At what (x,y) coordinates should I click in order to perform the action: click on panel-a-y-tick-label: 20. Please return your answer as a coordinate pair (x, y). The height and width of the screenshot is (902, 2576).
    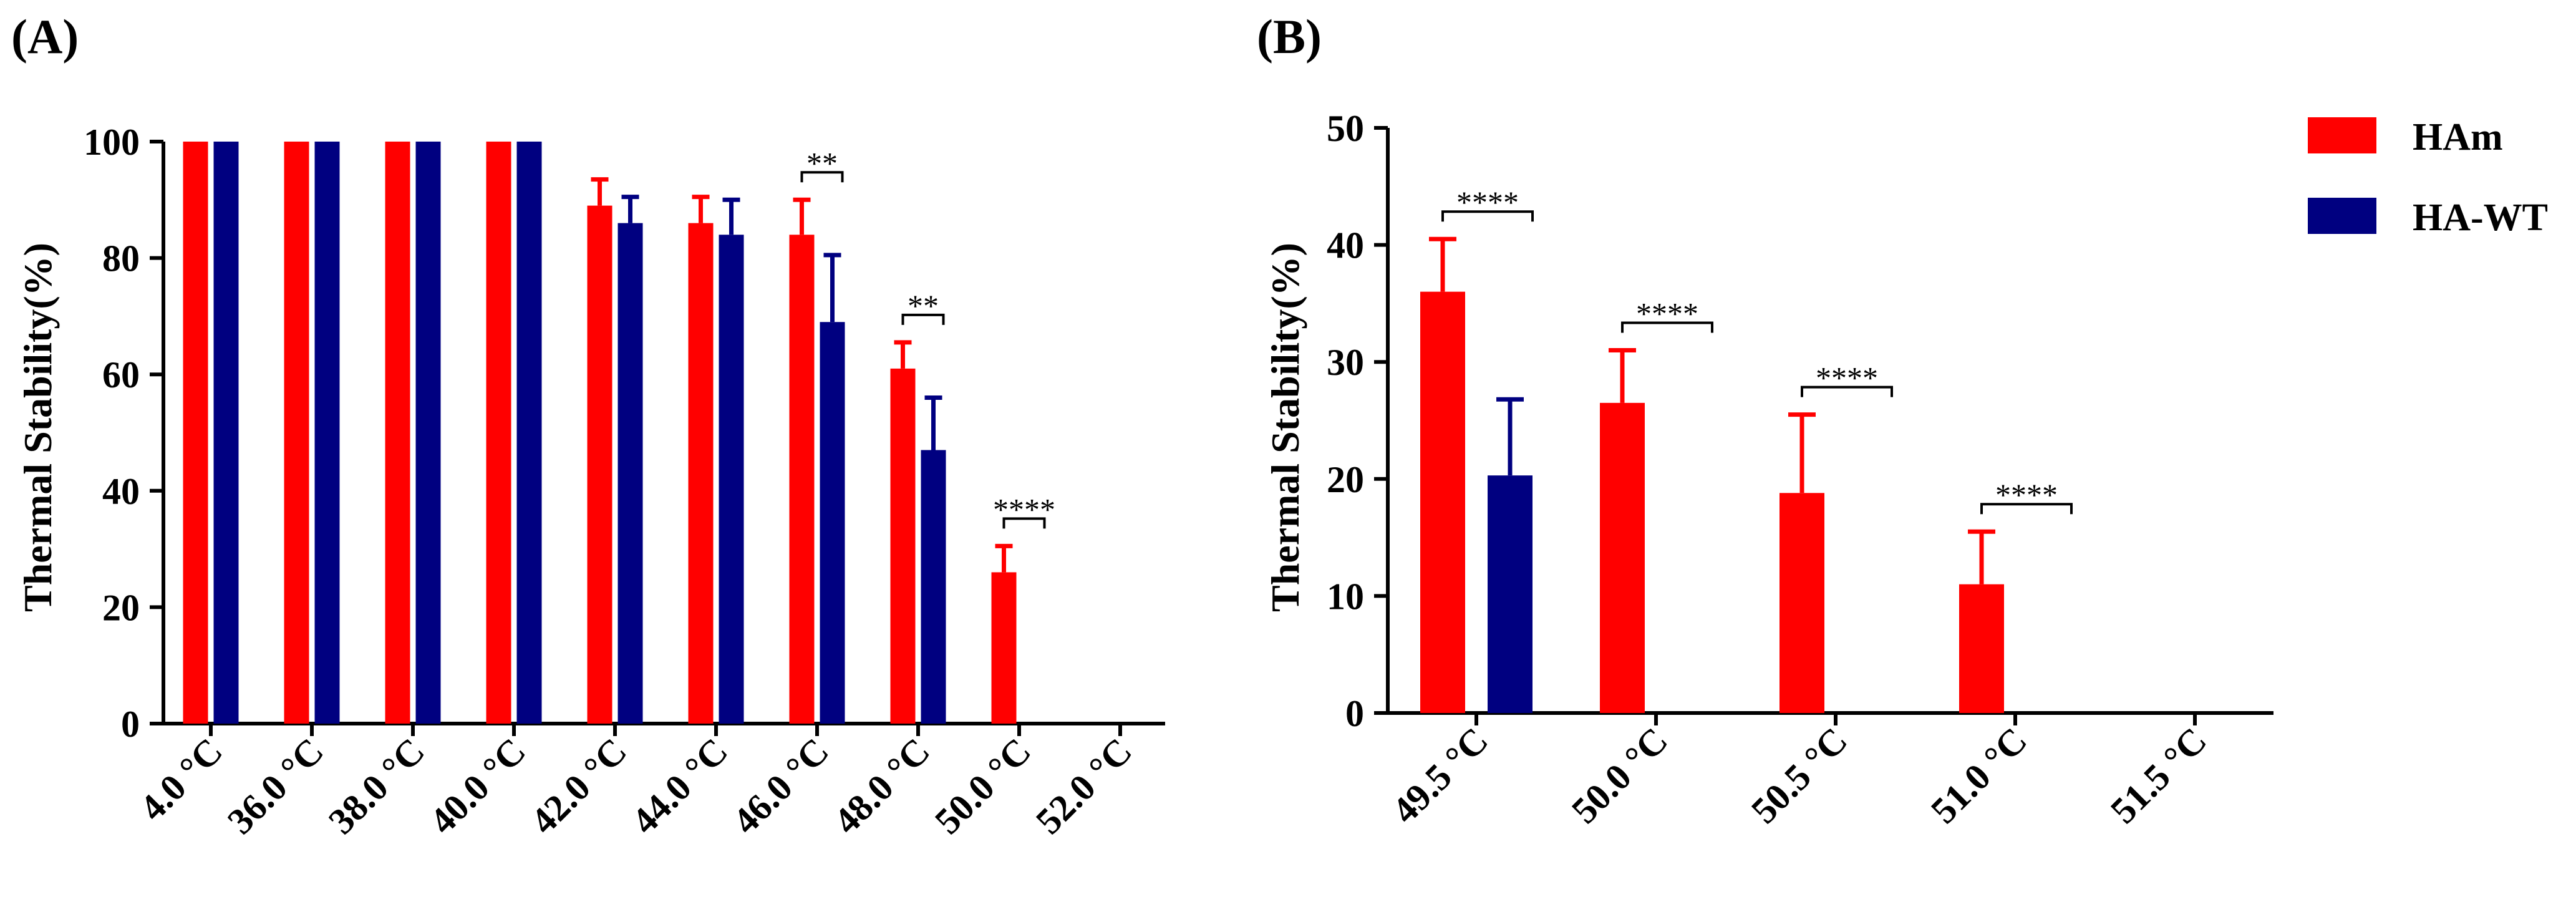
    Looking at the image, I should click on (121, 607).